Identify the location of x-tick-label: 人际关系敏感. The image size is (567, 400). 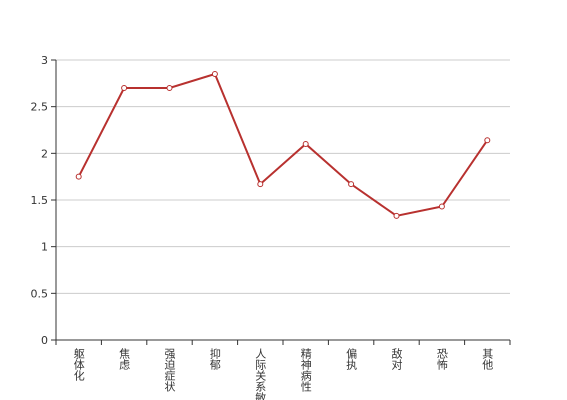
(260, 374).